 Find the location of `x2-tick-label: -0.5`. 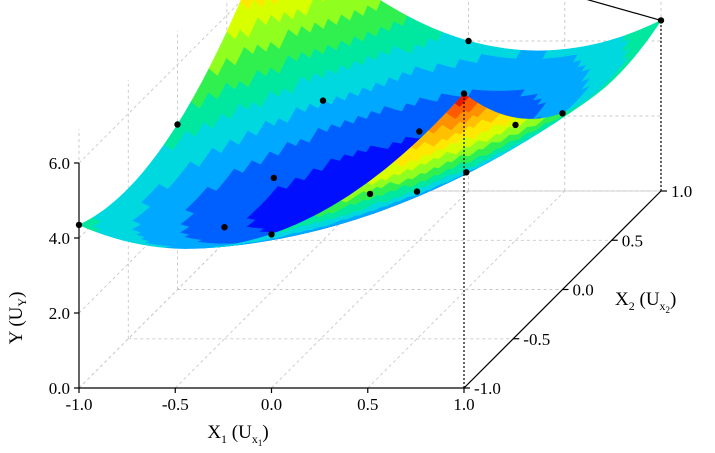

x2-tick-label: -0.5 is located at coordinates (536, 339).